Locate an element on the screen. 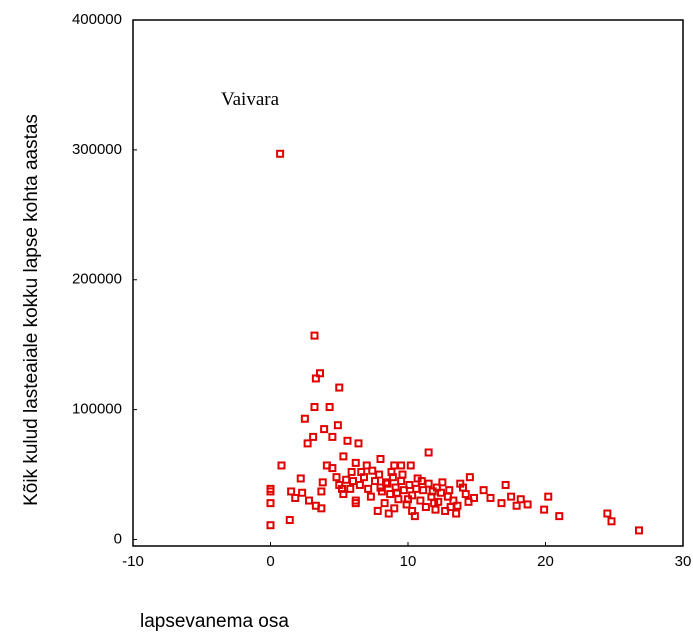 Image resolution: width=693 pixels, height=632 pixels. x-axis-label: lapsevanema osa is located at coordinates (214, 621).